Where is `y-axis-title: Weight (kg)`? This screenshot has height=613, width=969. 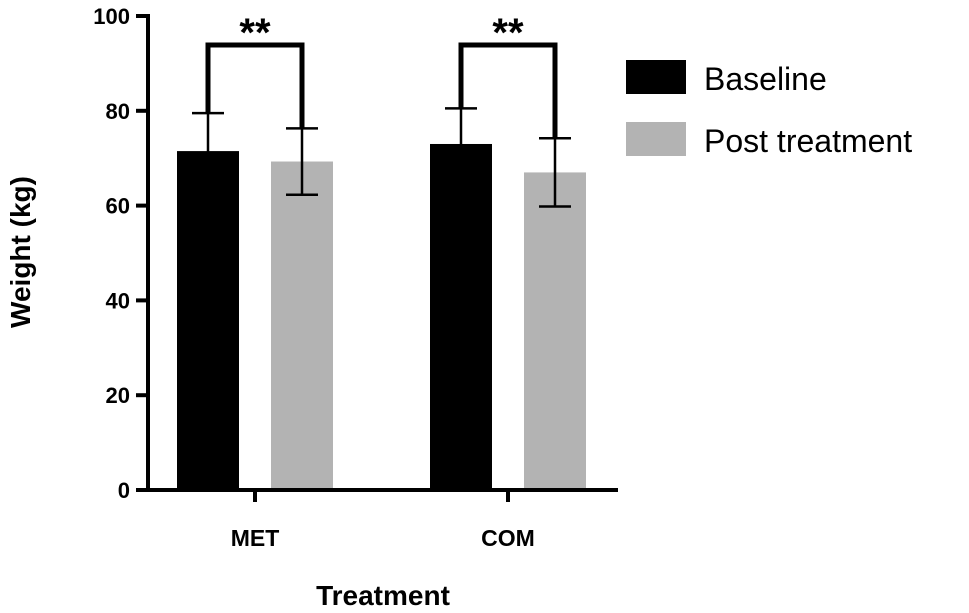 y-axis-title: Weight (kg) is located at coordinates (20, 252).